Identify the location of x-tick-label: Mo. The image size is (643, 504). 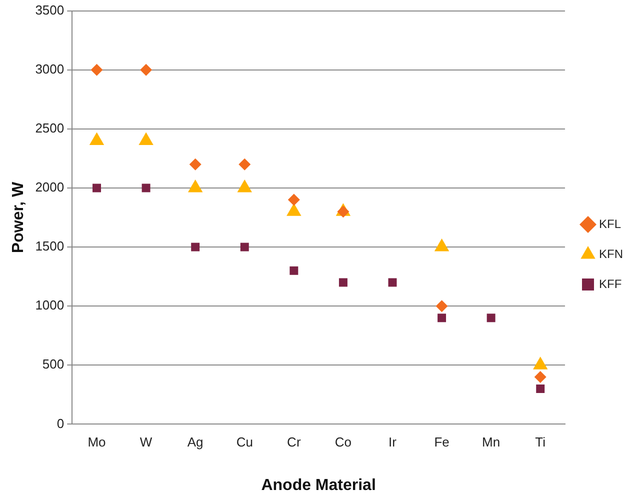
(97, 442).